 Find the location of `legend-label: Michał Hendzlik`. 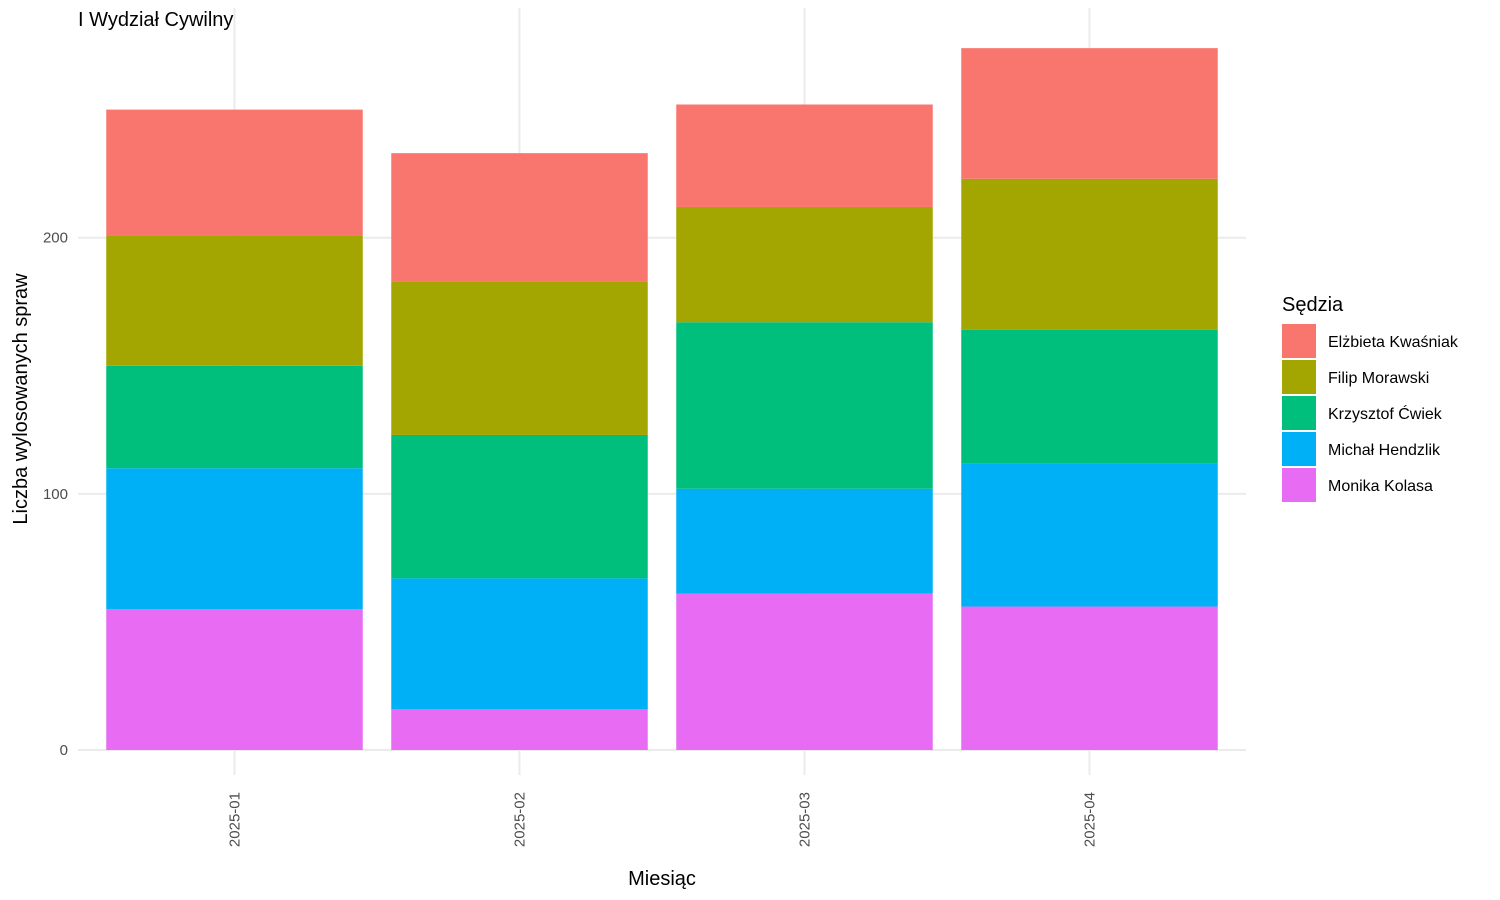

legend-label: Michał Hendzlik is located at coordinates (1384, 450).